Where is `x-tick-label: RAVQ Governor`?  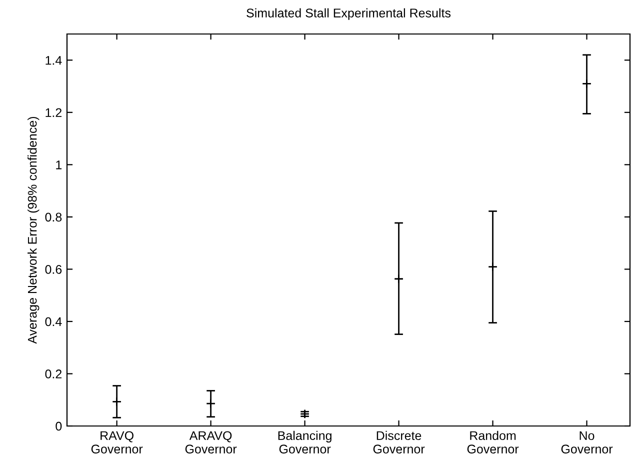
x-tick-label: RAVQ Governor is located at coordinates (117, 442).